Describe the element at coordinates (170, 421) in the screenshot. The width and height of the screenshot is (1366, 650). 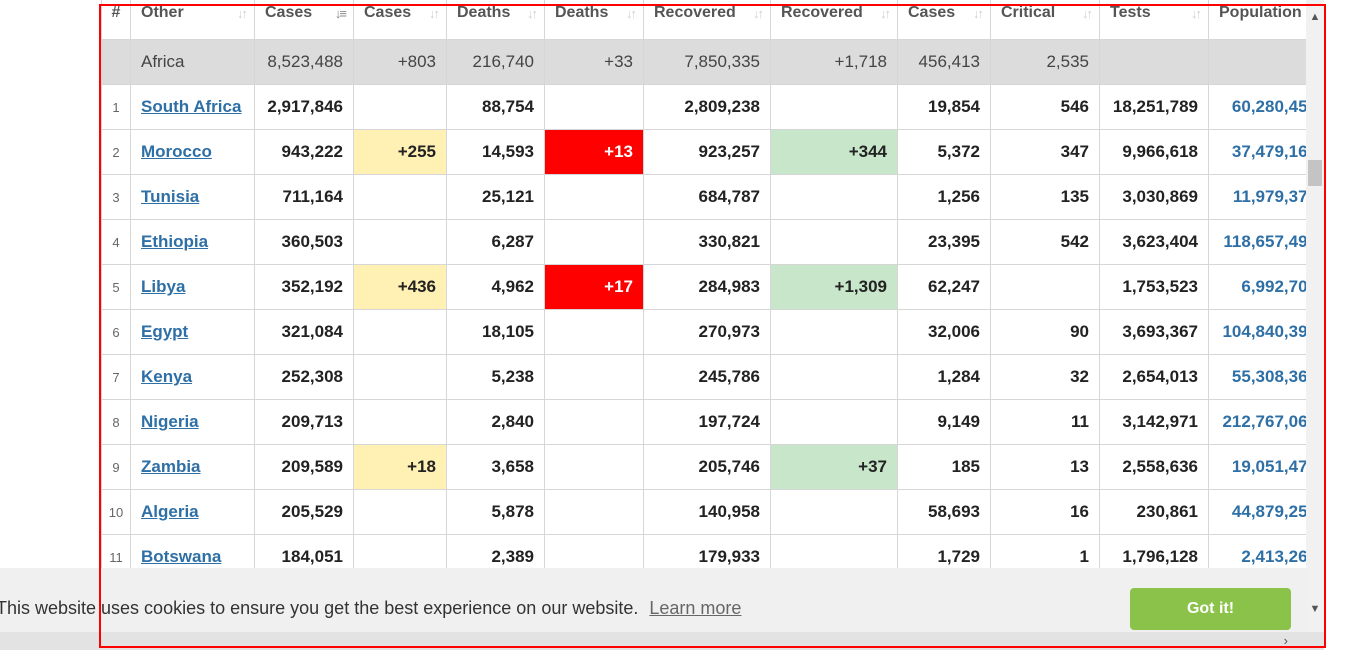
I see `country-link: Nigeria` at that location.